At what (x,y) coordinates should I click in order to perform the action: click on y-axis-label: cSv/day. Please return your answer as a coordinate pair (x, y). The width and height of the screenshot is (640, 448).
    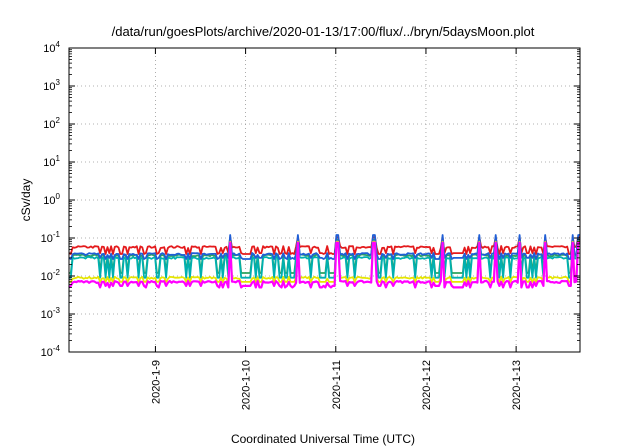
    Looking at the image, I should click on (26, 200).